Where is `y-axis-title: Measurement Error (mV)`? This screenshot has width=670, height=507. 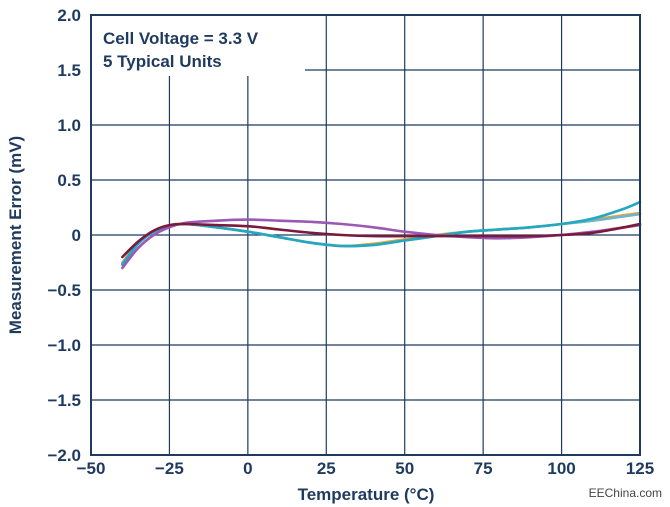 y-axis-title: Measurement Error (mV) is located at coordinates (15, 235).